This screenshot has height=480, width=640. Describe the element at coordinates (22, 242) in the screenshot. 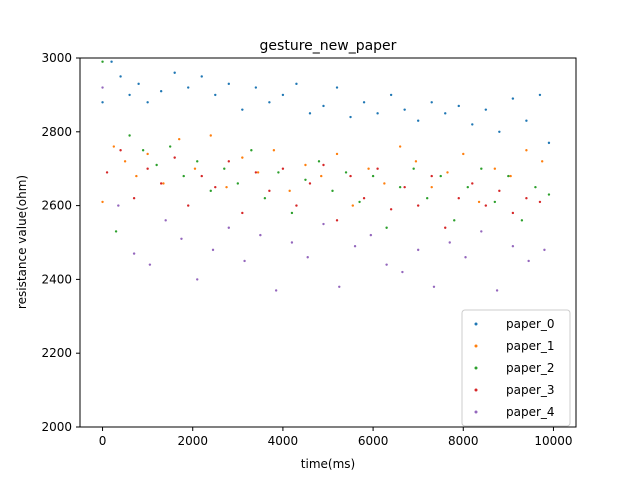

I see `y-axis-label: resistance value(ohm)` at that location.